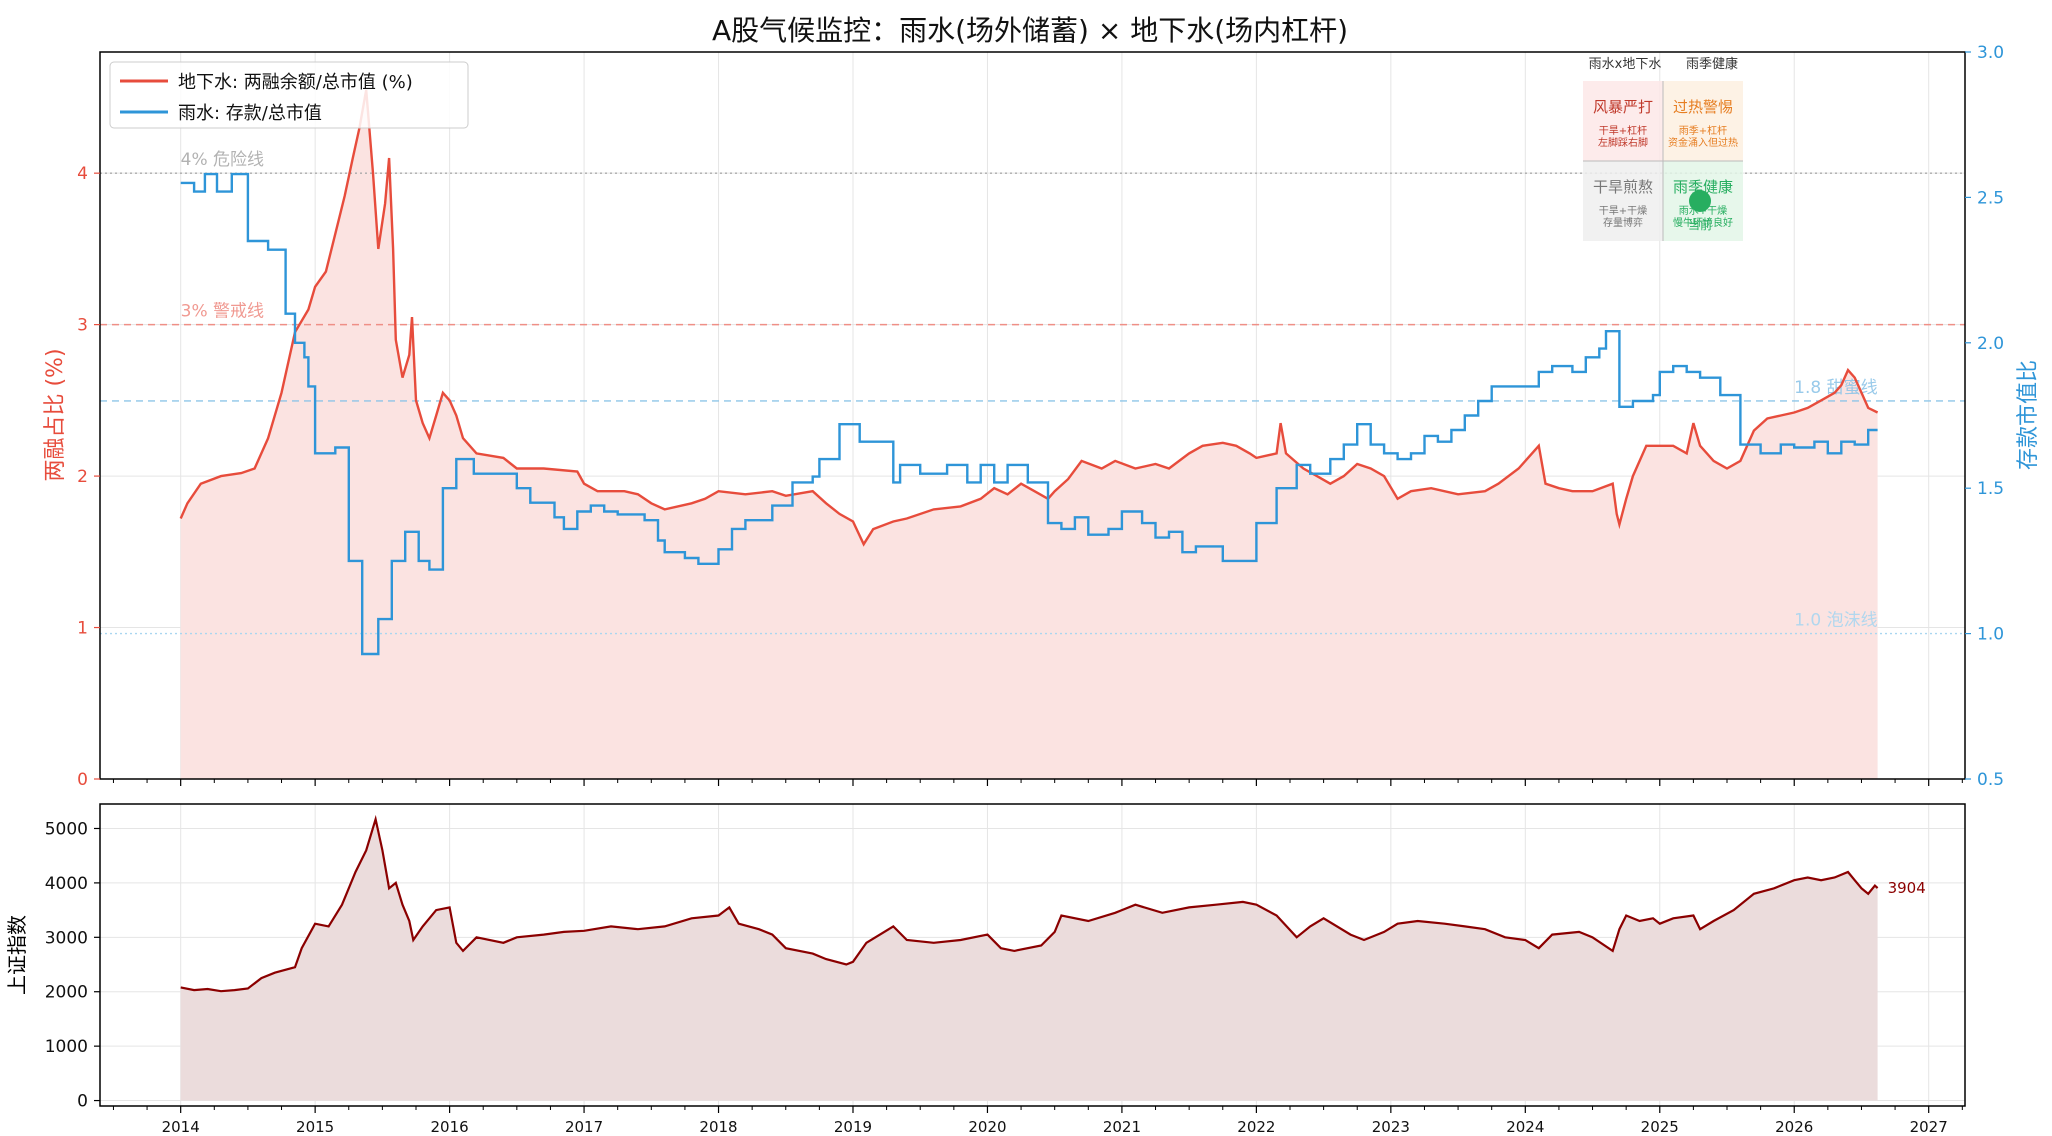  What do you see at coordinates (66, 884) in the screenshot?
I see `index-ytick-label-4000: 4000` at bounding box center [66, 884].